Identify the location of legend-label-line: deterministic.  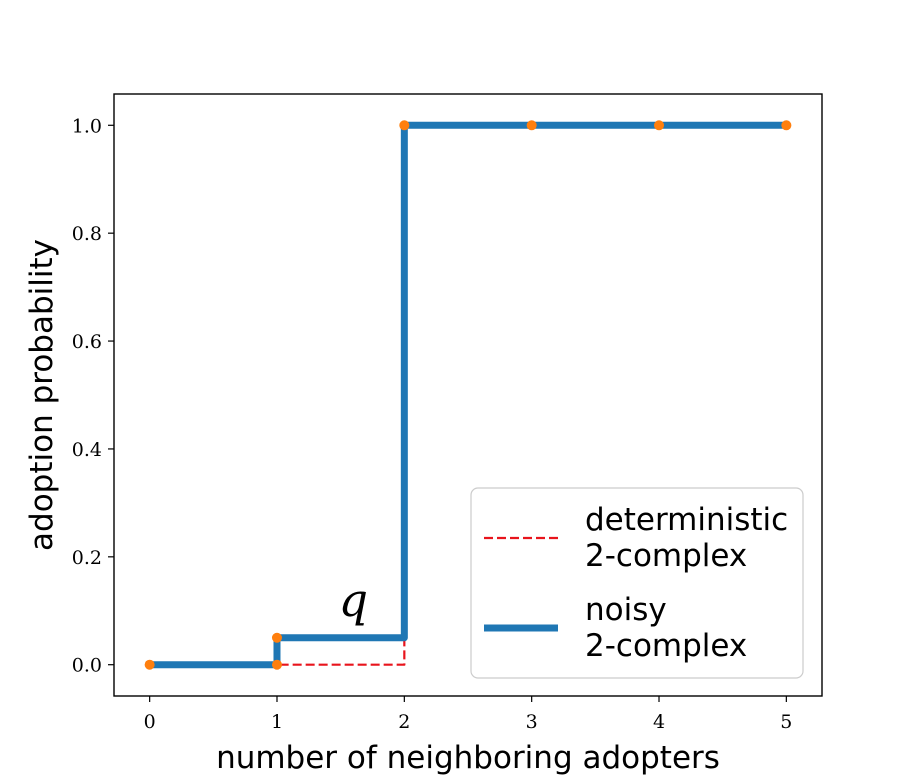
(686, 520).